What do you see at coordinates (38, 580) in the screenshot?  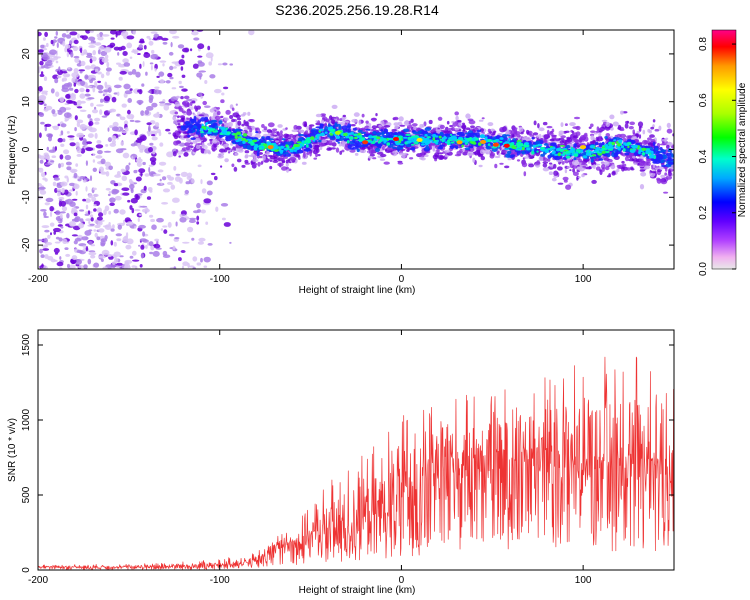 I see `x-tick-label: -200` at bounding box center [38, 580].